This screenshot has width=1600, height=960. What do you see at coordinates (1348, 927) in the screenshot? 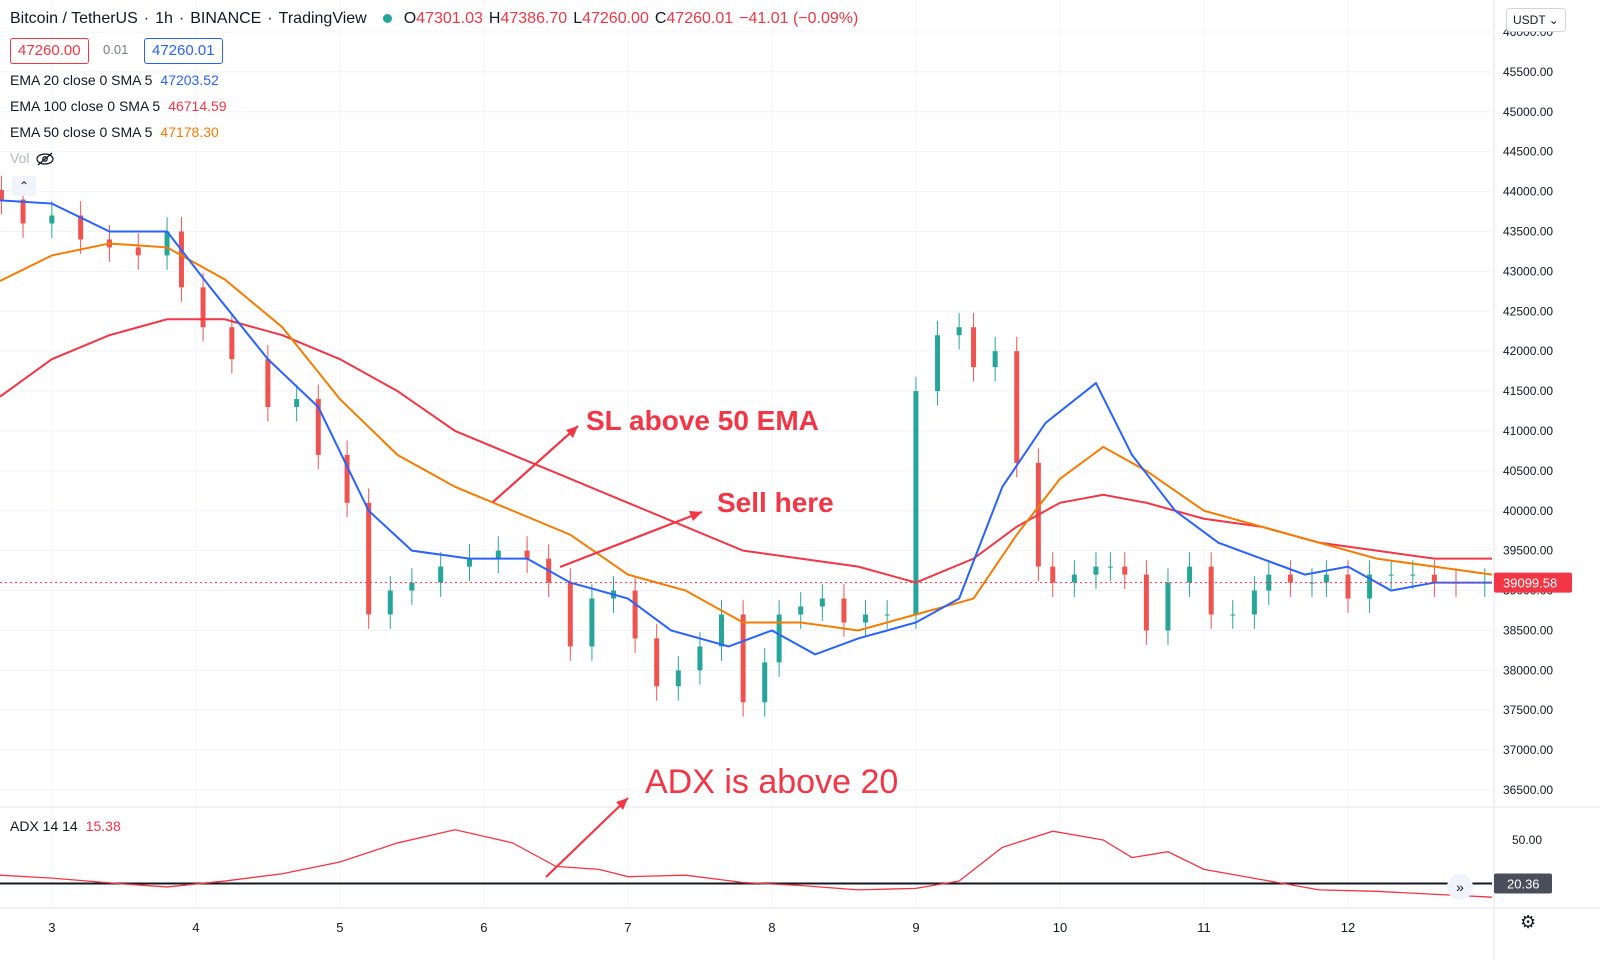
I see `time-tick-label: 12` at bounding box center [1348, 927].